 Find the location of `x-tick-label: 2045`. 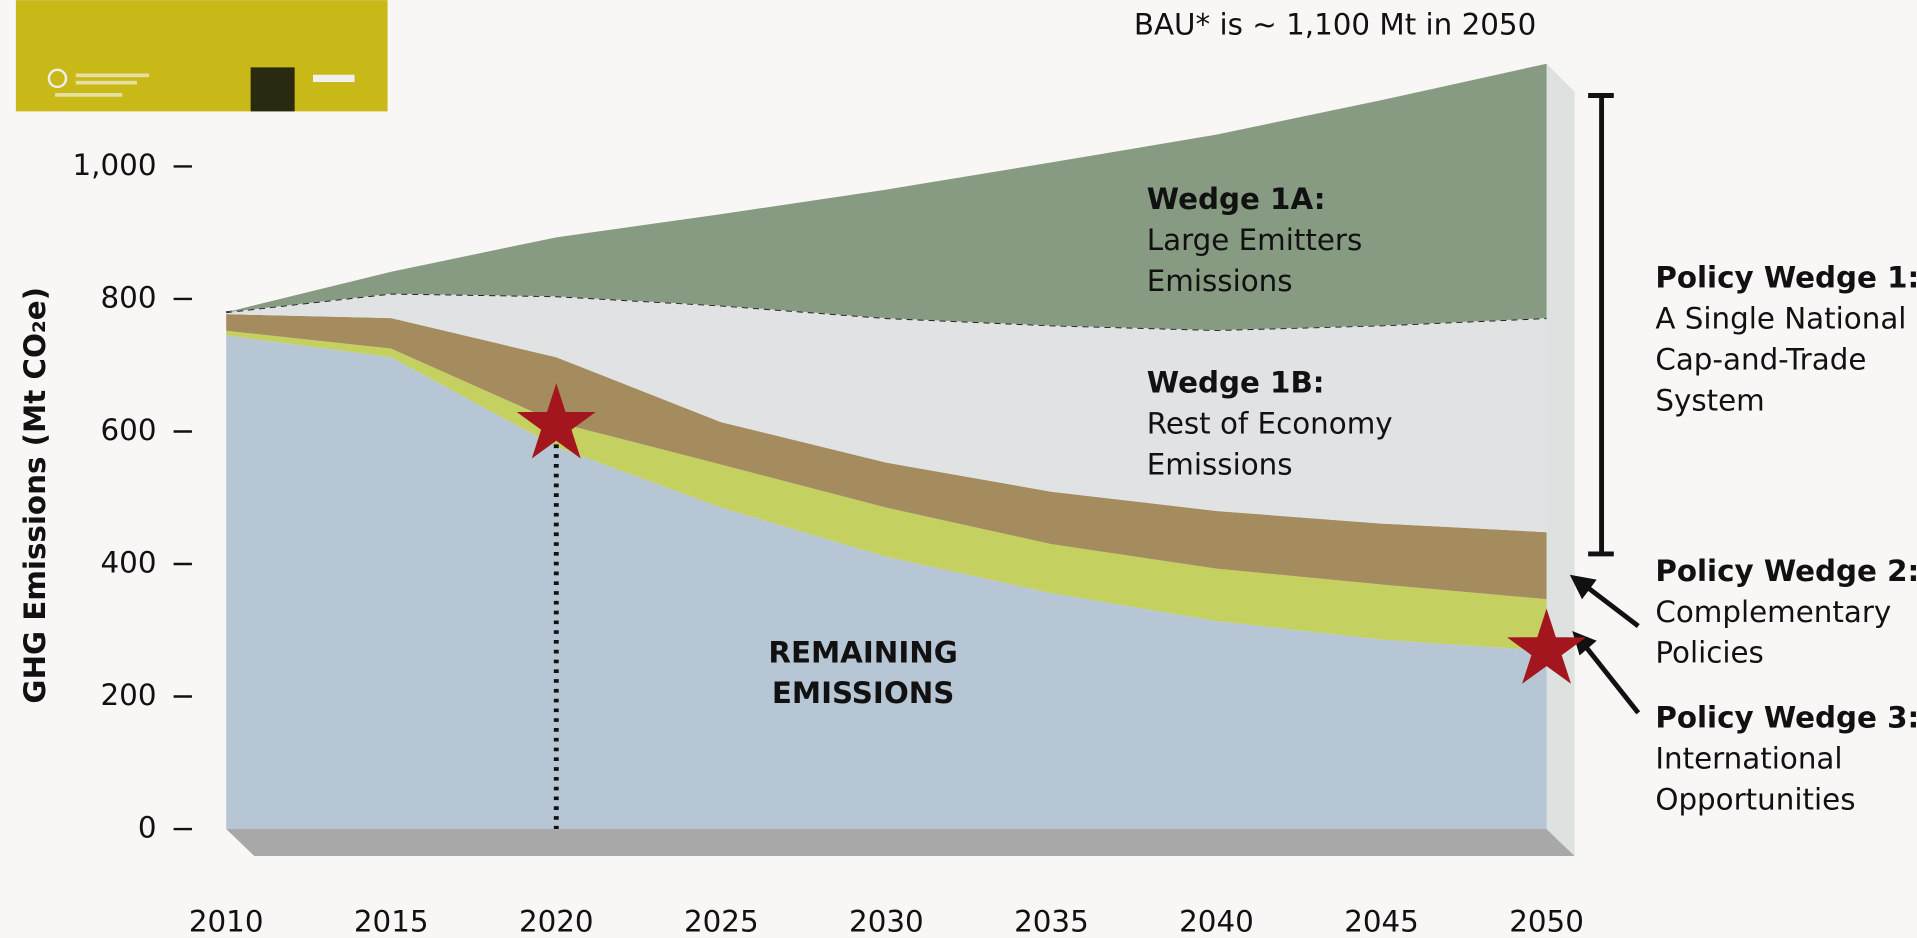

x-tick-label: 2045 is located at coordinates (1381, 921).